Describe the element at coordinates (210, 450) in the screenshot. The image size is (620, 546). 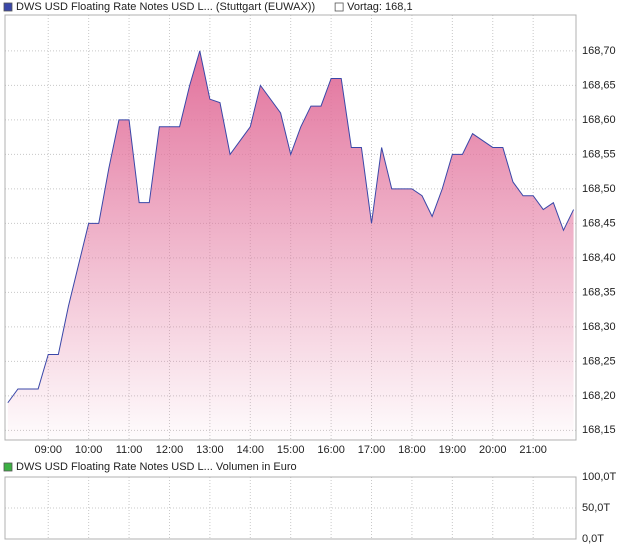
I see `x-tick-label: 13:00` at that location.